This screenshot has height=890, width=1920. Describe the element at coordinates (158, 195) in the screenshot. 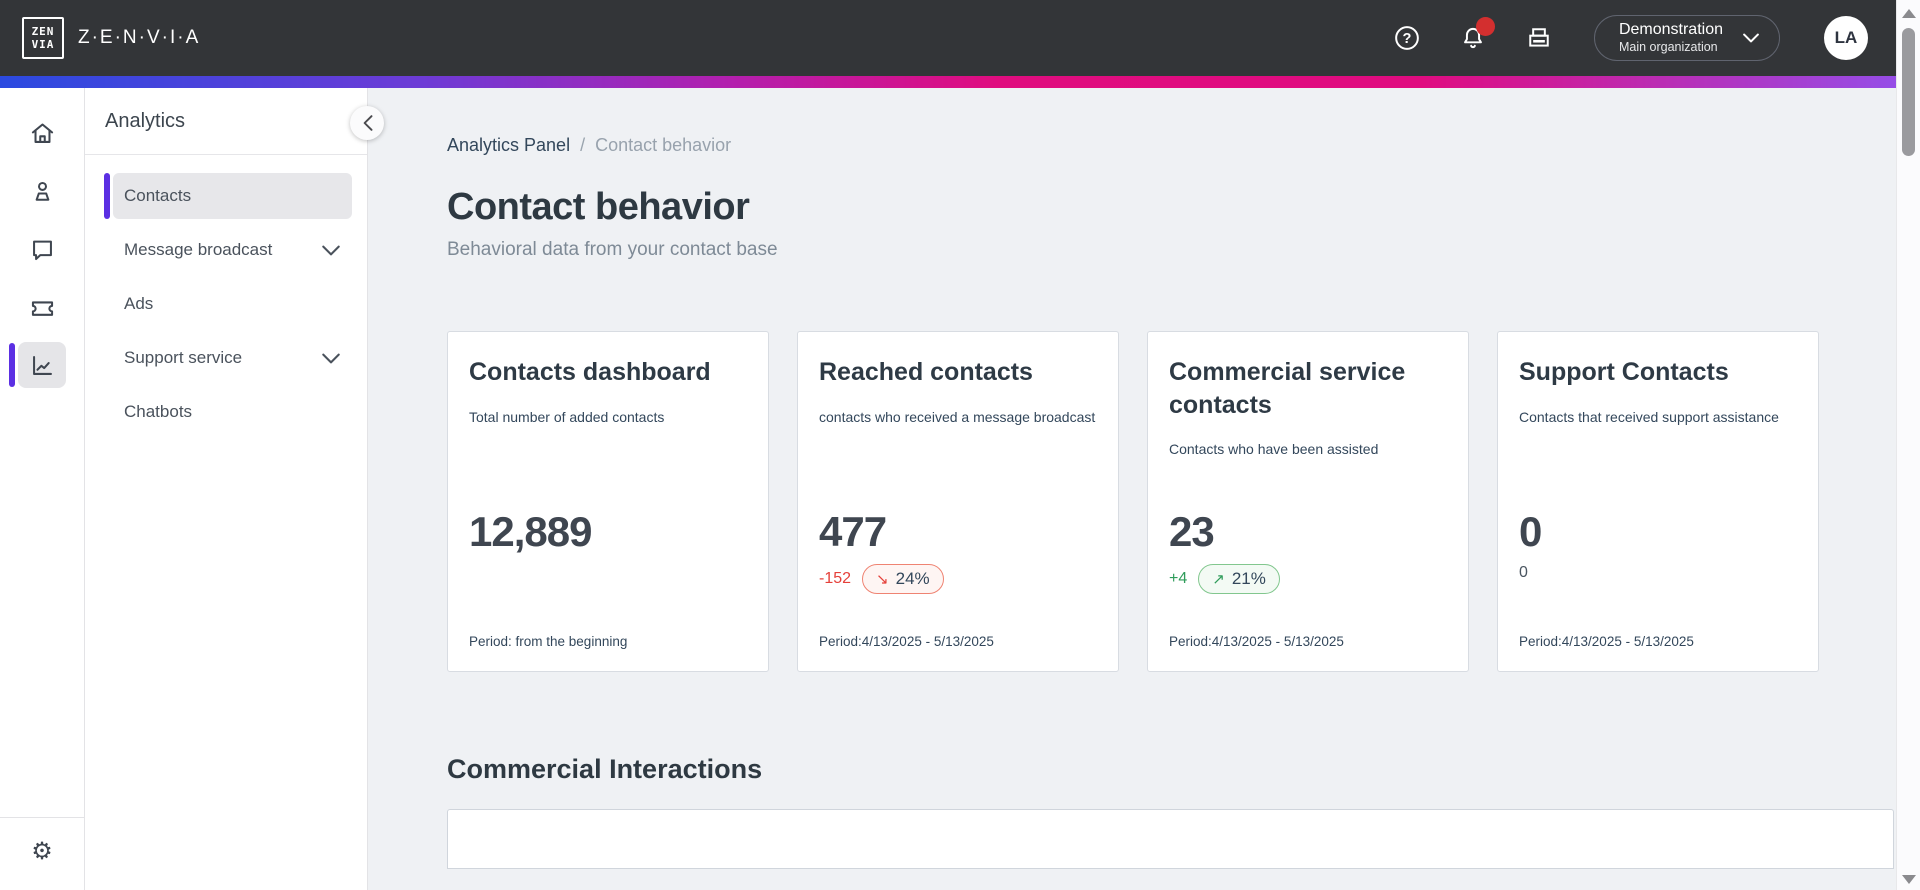

I see `sidebar-item-label: Contacts` at that location.